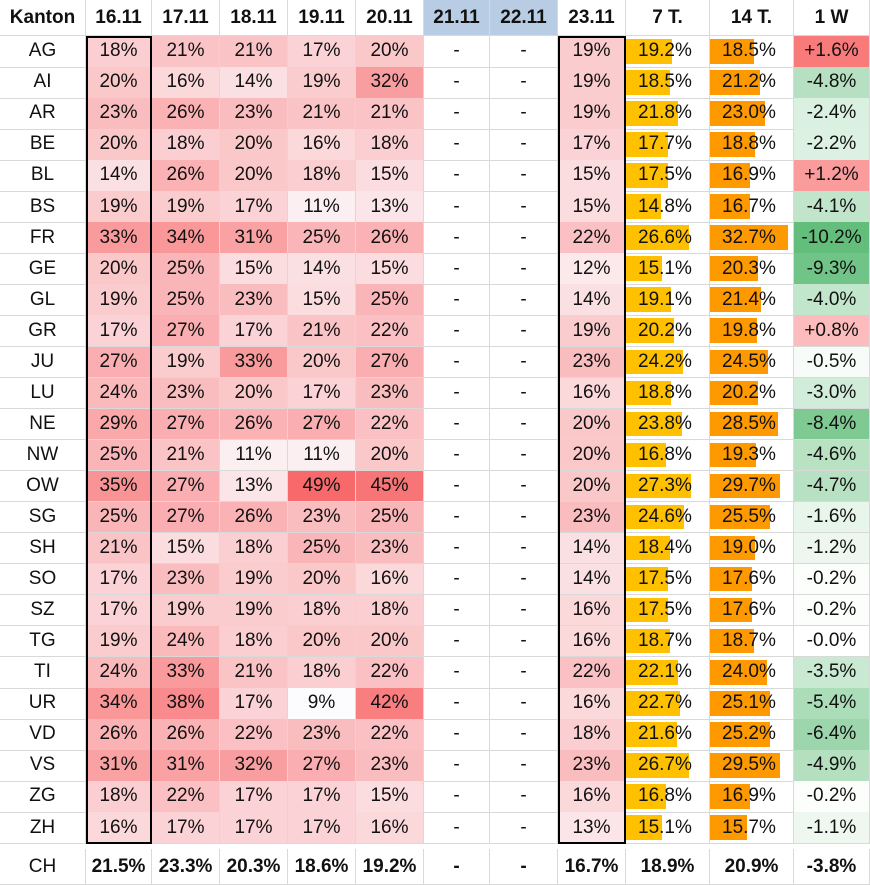 This screenshot has height=885, width=870. I want to click on table-cell: 25.5%, so click(752, 517).